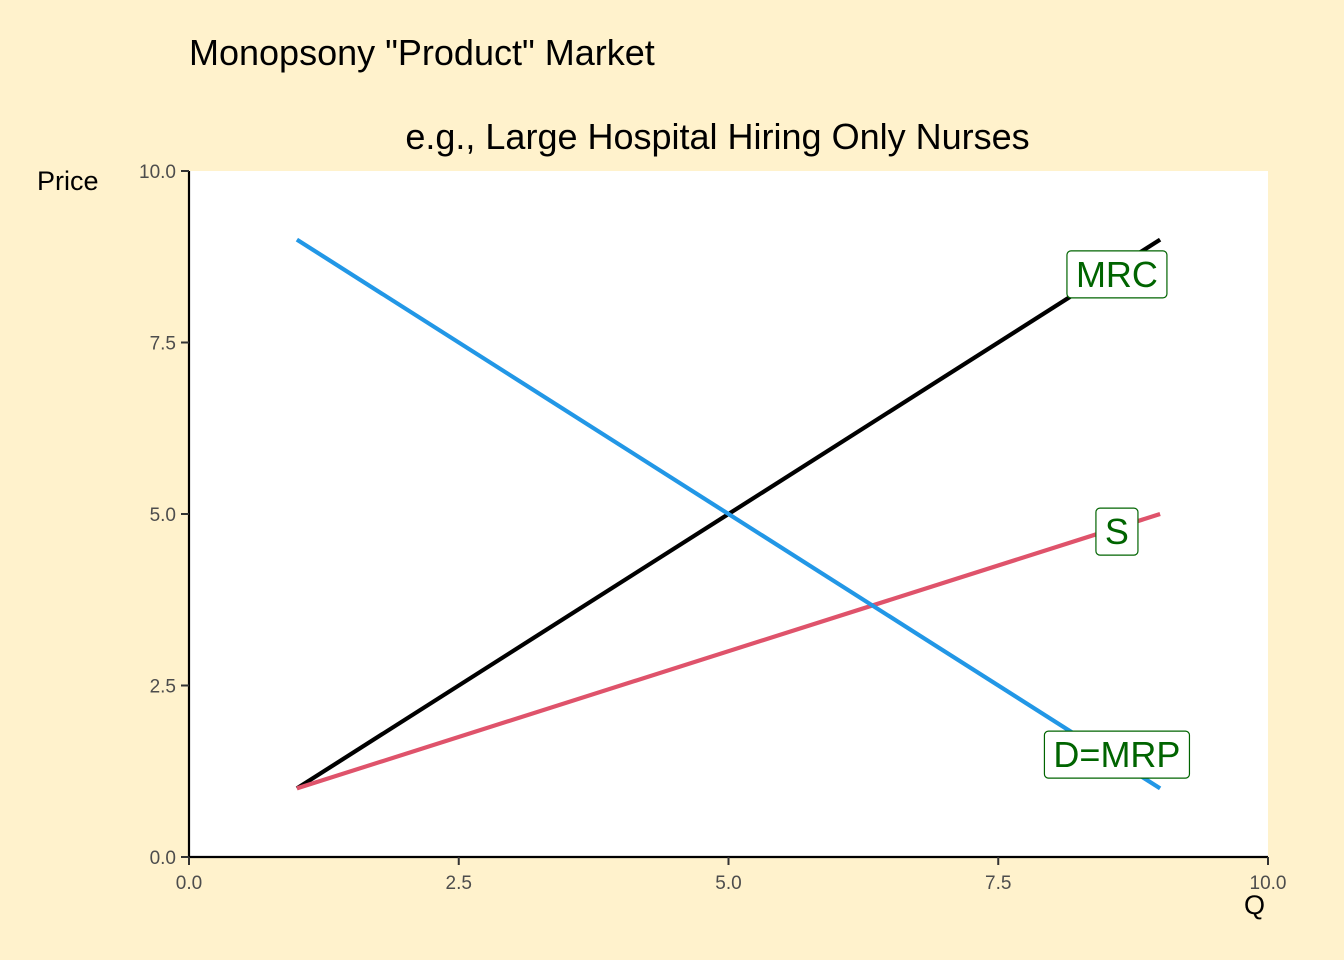 The image size is (1344, 960). What do you see at coordinates (459, 883) in the screenshot?
I see `x-tick-label: 2.5` at bounding box center [459, 883].